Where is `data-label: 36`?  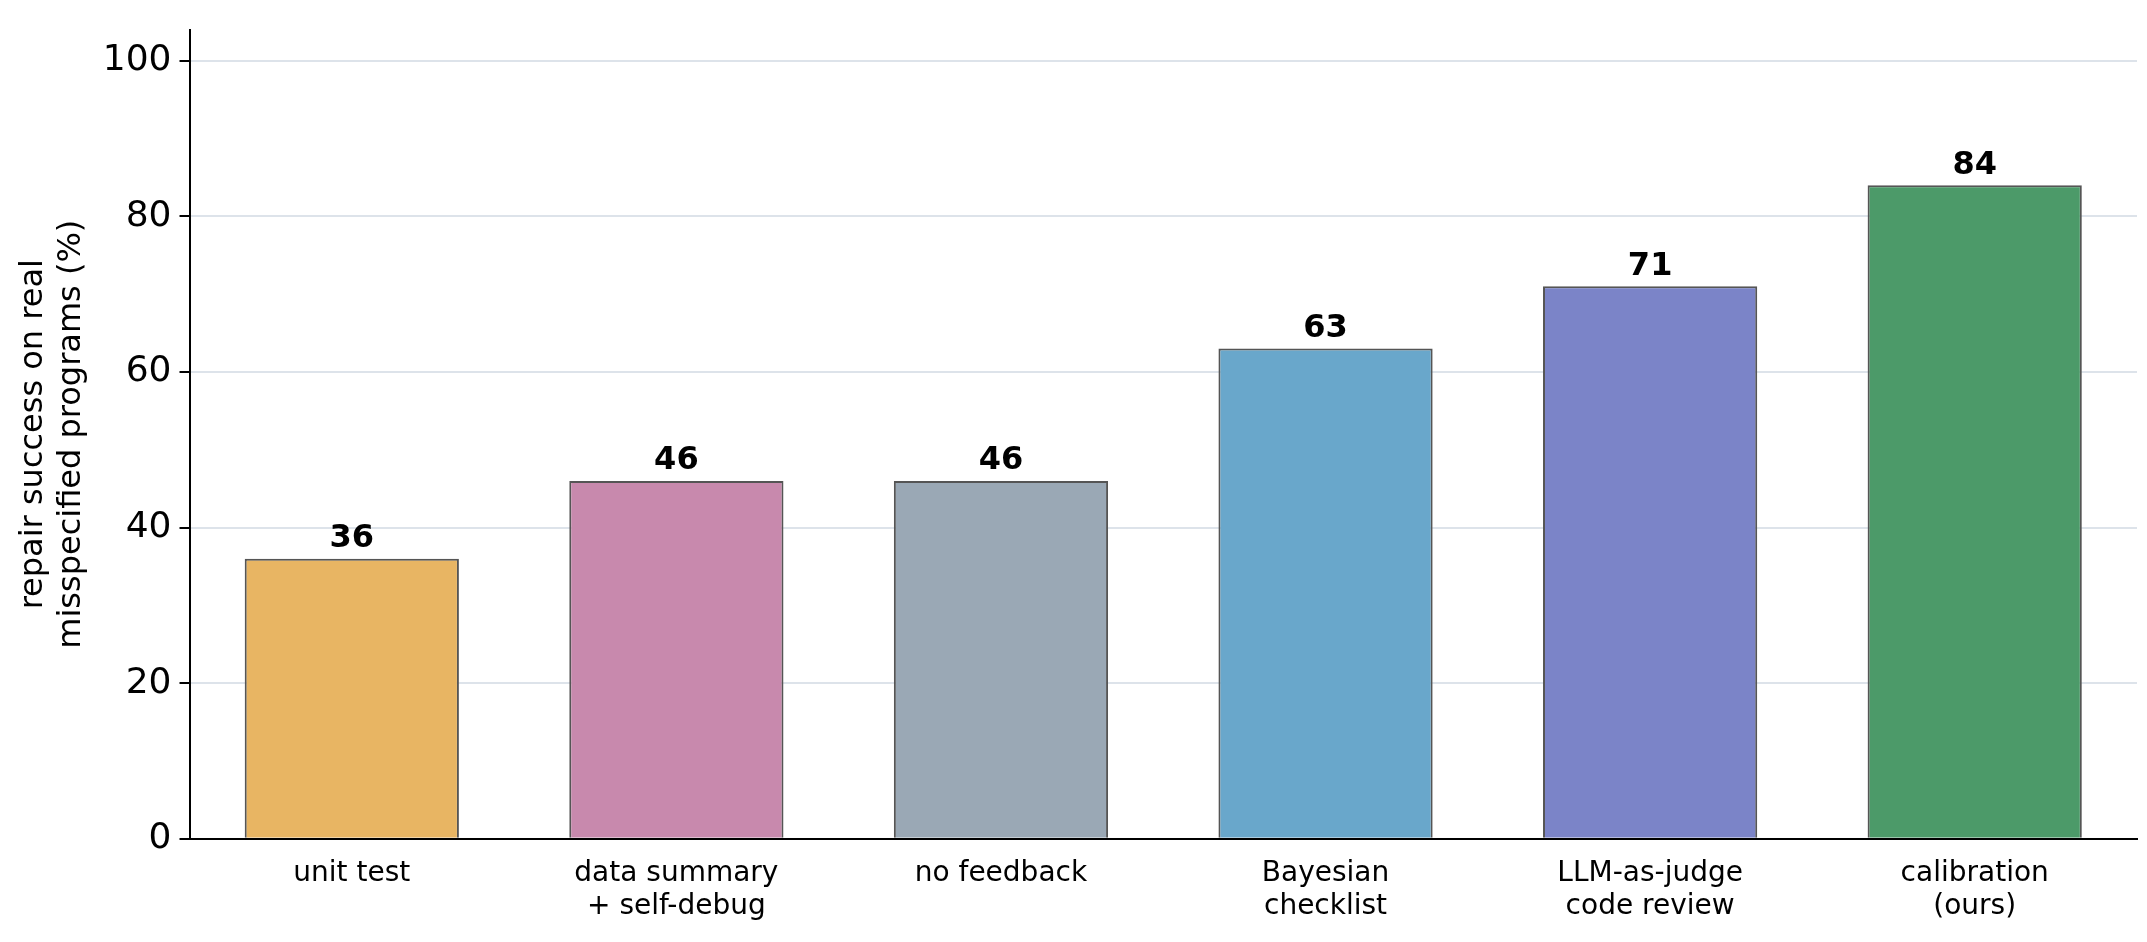
data-label: 36 is located at coordinates (352, 536).